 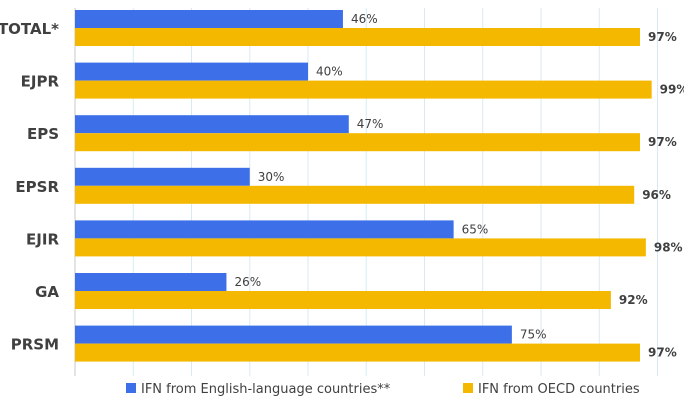 I want to click on data-label: 40%, so click(x=329, y=72).